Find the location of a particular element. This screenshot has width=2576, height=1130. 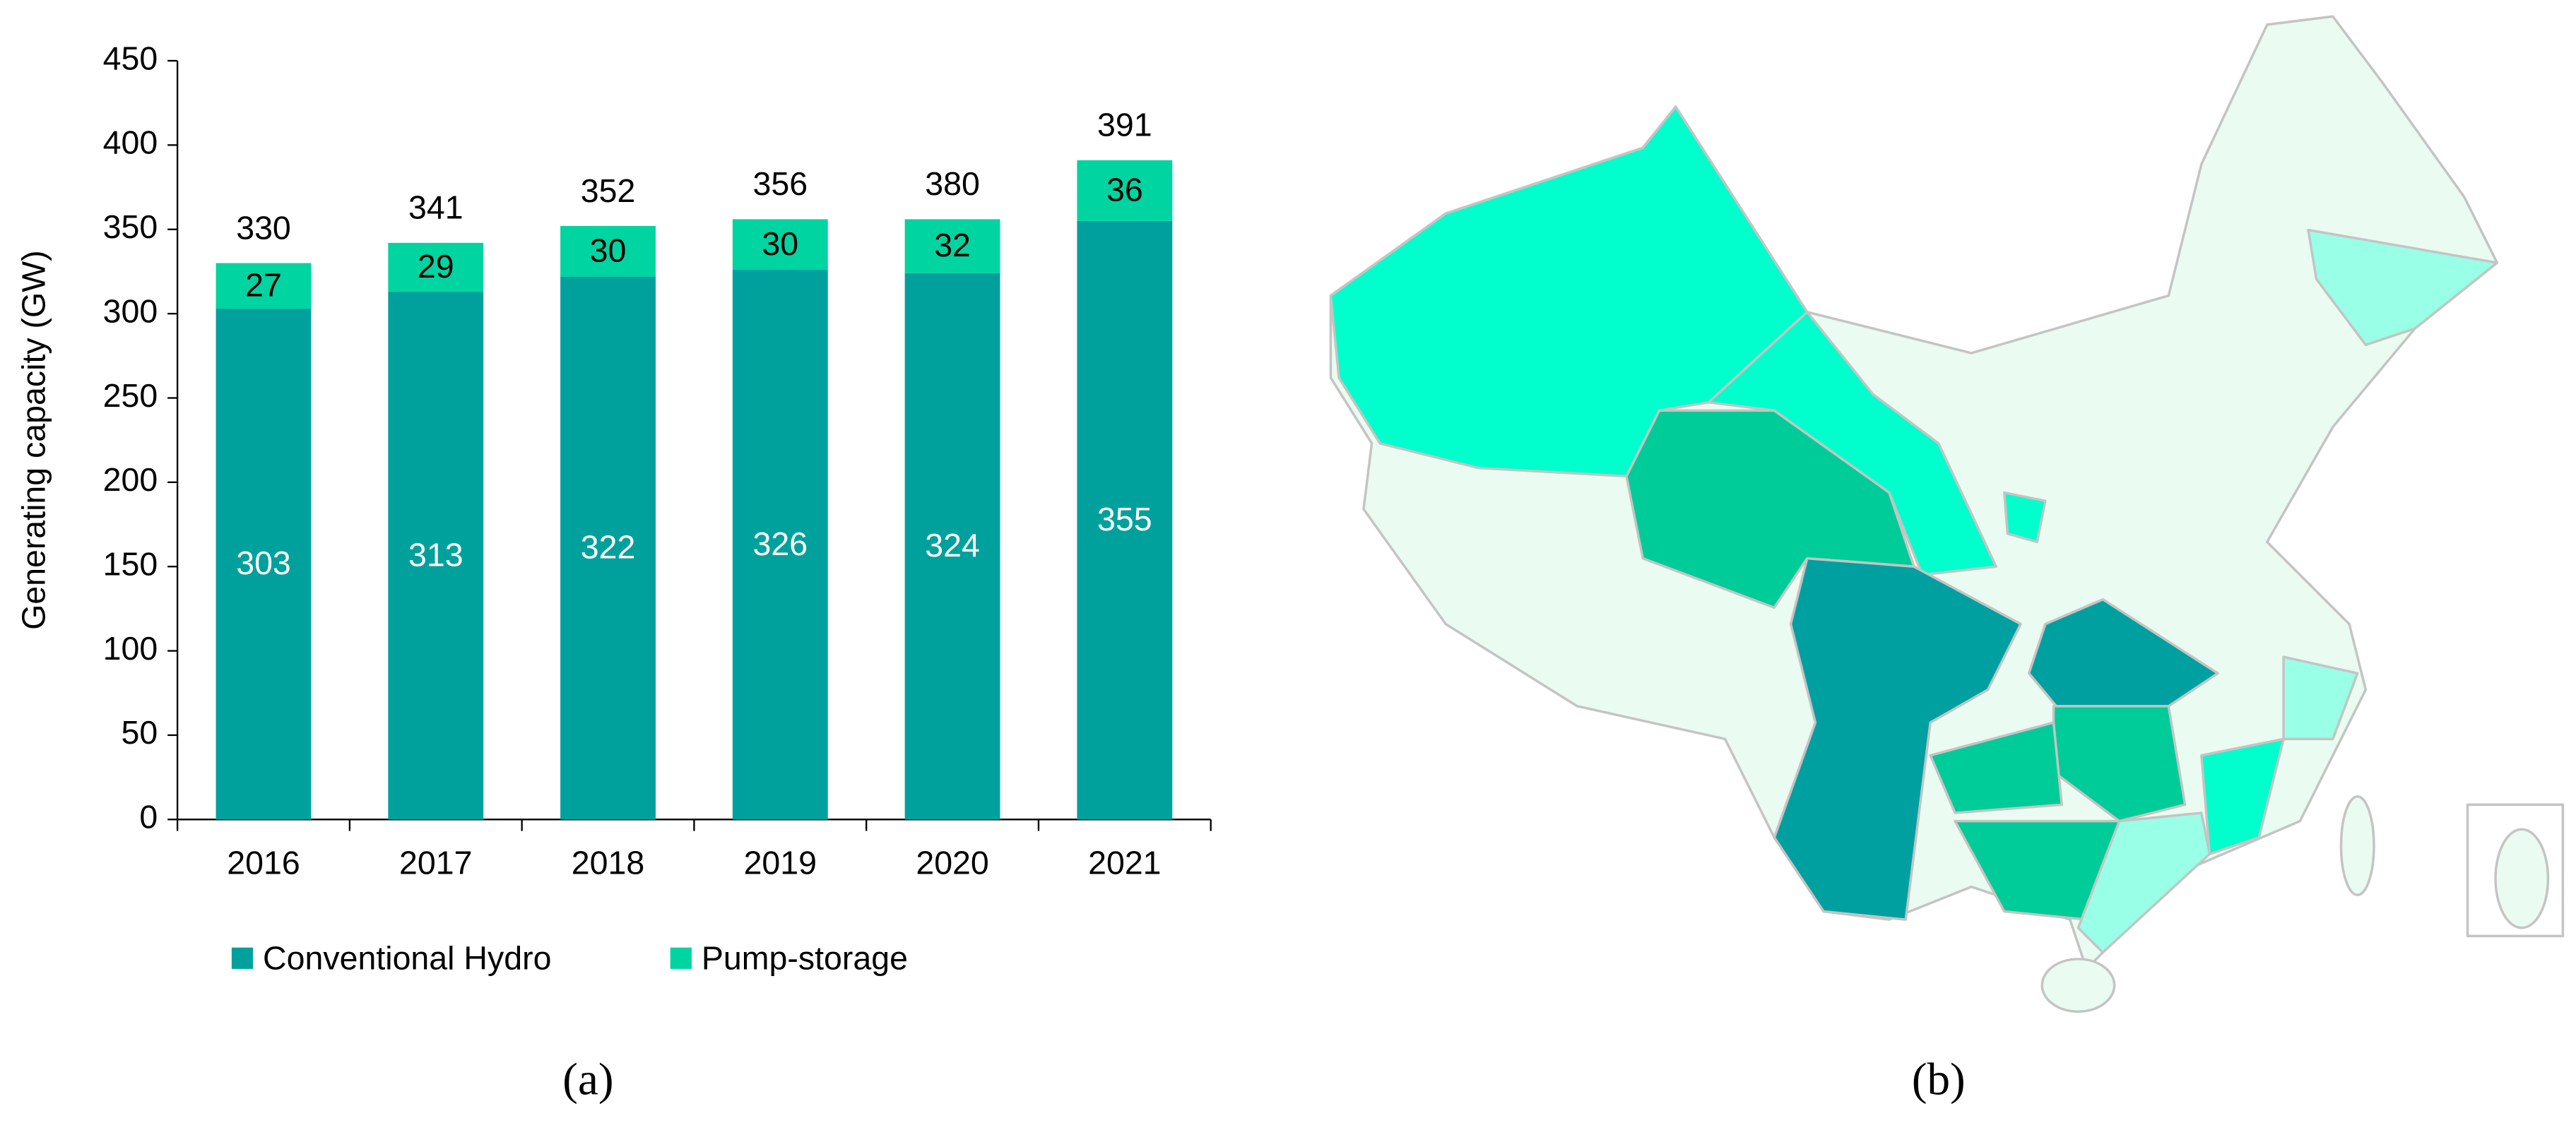

x-tick-label: 2018 is located at coordinates (608, 863).